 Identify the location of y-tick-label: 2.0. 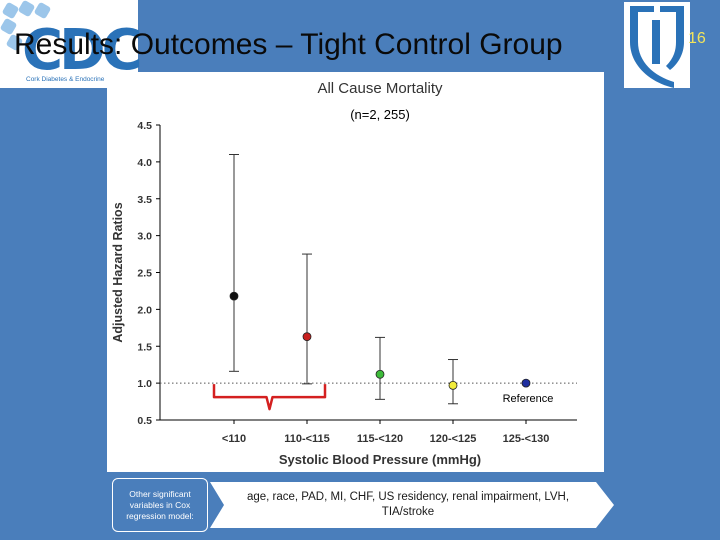
(144, 310).